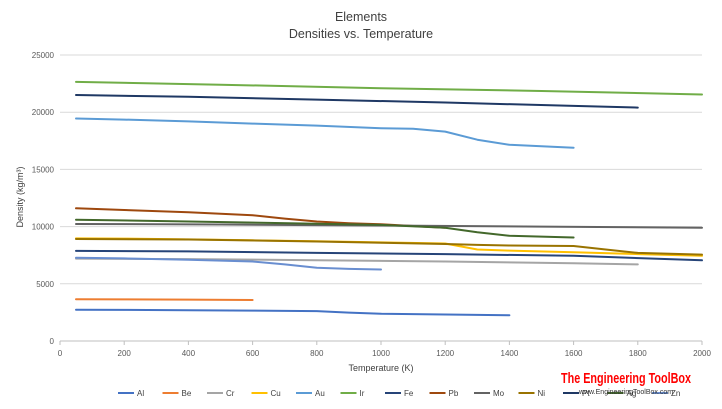 Image resolution: width=722 pixels, height=409 pixels. Describe the element at coordinates (325, 133) in the screenshot. I see `series-line-au` at that location.